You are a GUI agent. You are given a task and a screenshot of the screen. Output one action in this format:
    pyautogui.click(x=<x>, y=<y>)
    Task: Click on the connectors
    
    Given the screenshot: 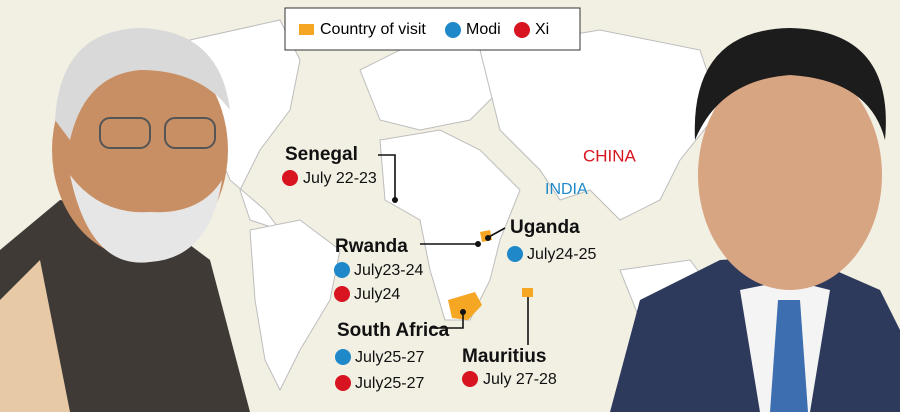 What is the action you would take?
    pyautogui.click(x=453, y=249)
    